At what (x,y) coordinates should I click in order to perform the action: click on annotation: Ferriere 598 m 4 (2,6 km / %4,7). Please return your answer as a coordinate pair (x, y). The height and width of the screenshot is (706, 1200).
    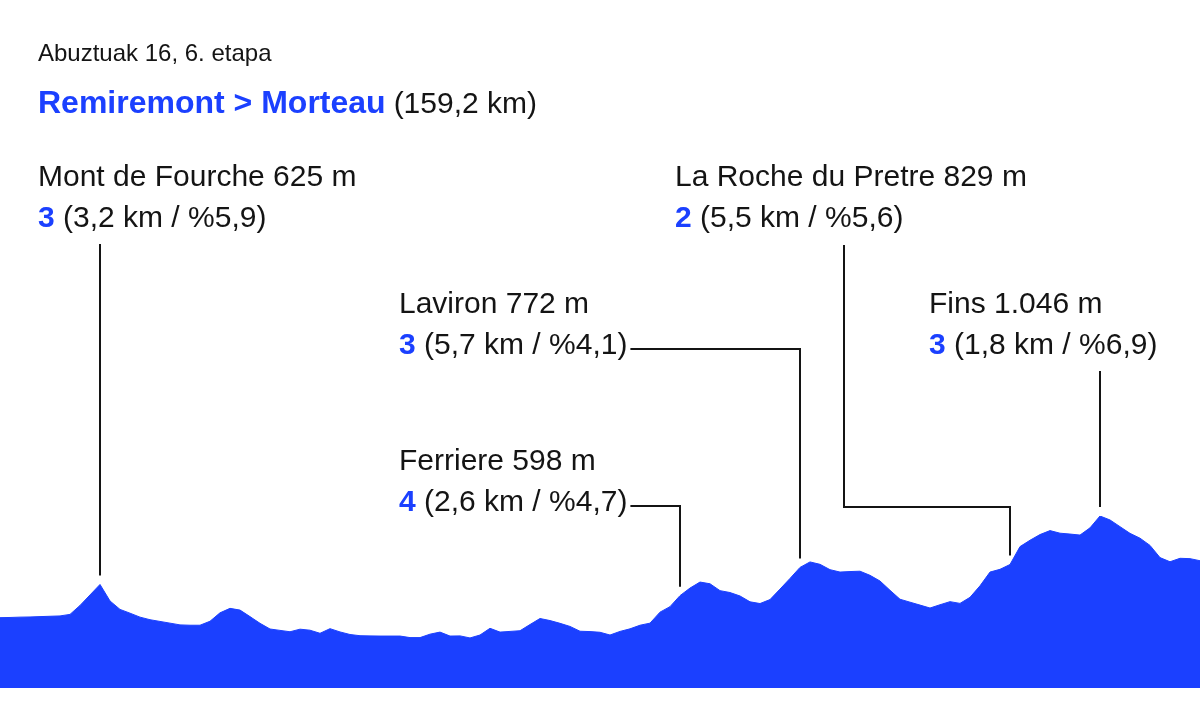
    Looking at the image, I should click on (513, 480).